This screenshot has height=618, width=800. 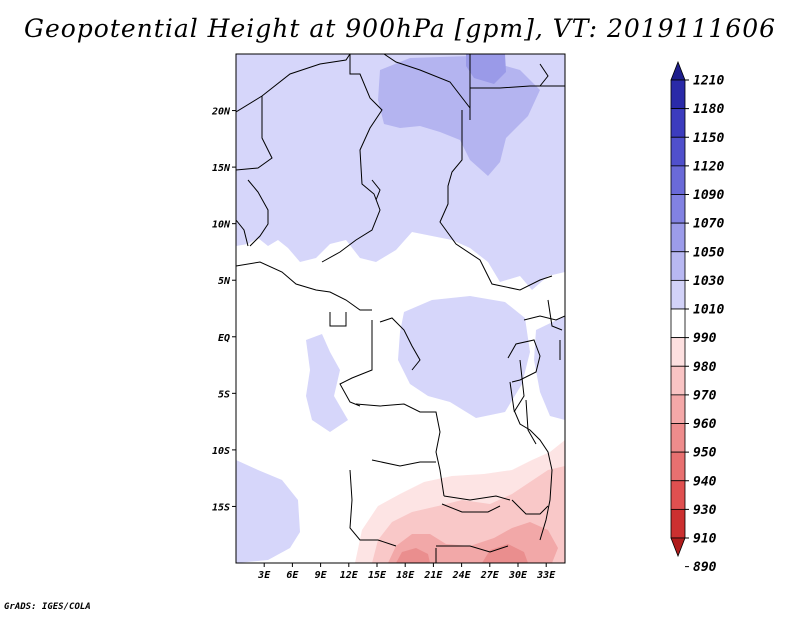 I want to click on colorbar-level-label: 1050, so click(x=708, y=252).